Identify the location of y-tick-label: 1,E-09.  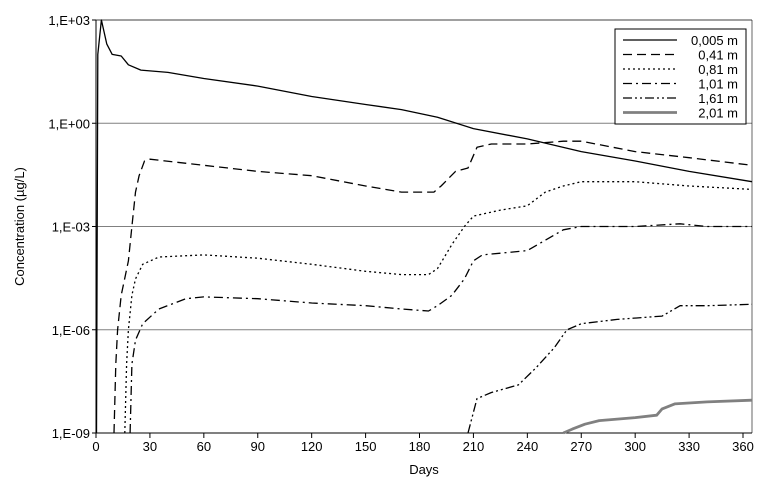
(71, 433).